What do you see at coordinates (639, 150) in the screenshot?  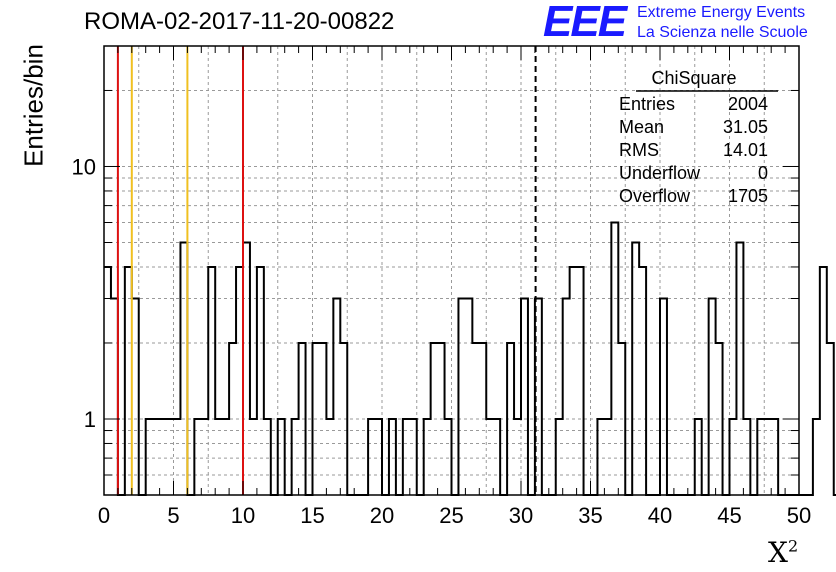 I see `stats-label: RMS` at bounding box center [639, 150].